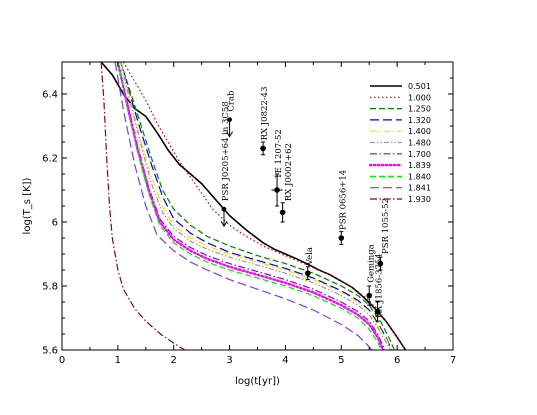  I want to click on x-tick-label: 3, so click(229, 360).